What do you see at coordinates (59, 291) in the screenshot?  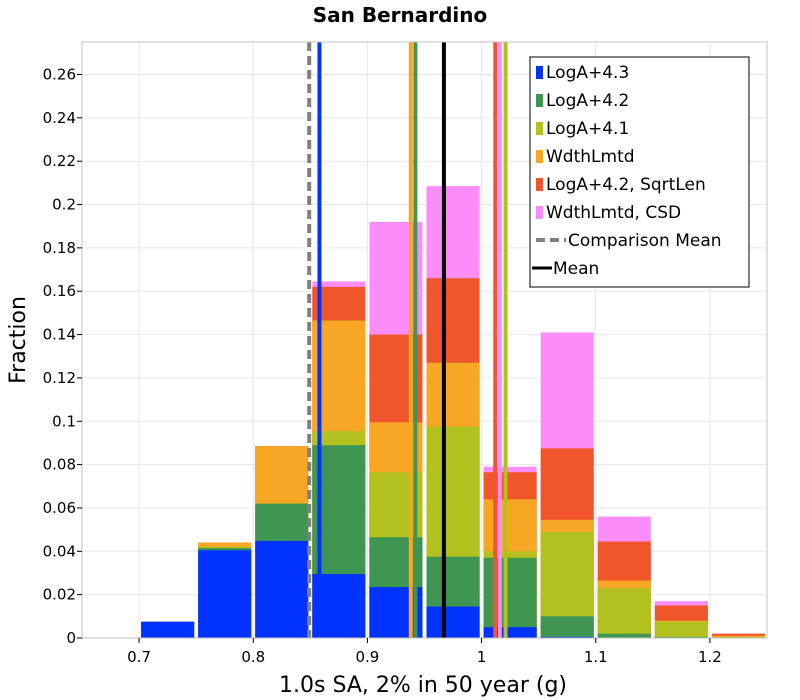 I see `y-tick-label: 0.16` at bounding box center [59, 291].